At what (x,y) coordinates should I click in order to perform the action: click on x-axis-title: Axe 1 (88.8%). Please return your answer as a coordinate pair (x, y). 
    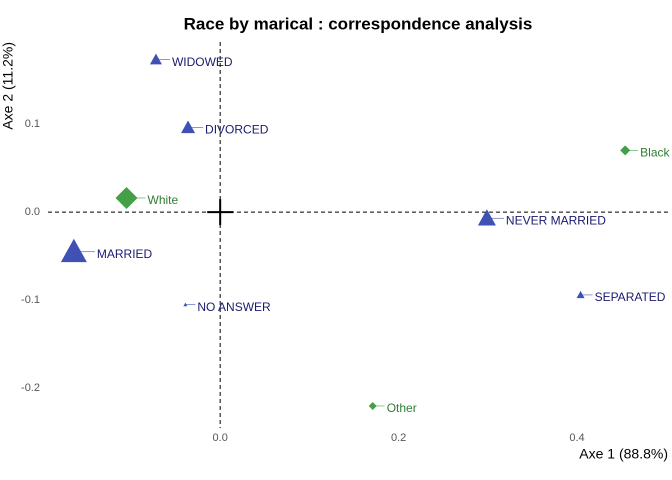
    Looking at the image, I should click on (623, 454).